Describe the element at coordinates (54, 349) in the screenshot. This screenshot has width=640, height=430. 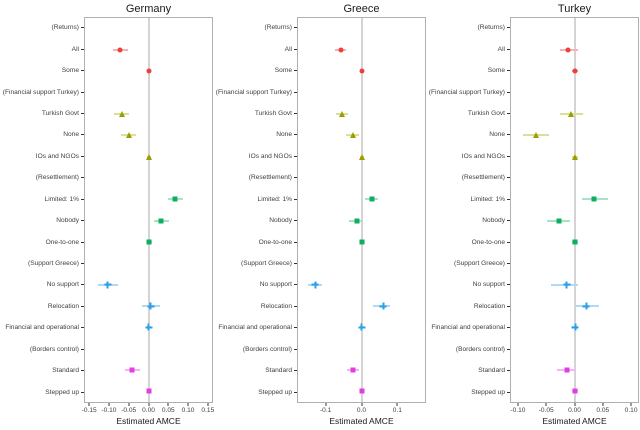
I see `y-axis-label-text: (Borders control)` at that location.